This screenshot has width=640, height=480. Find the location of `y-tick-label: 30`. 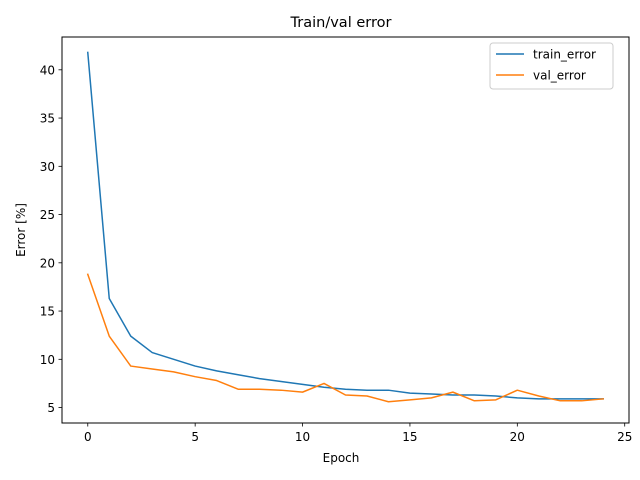

y-tick-label: 30 is located at coordinates (47, 167).